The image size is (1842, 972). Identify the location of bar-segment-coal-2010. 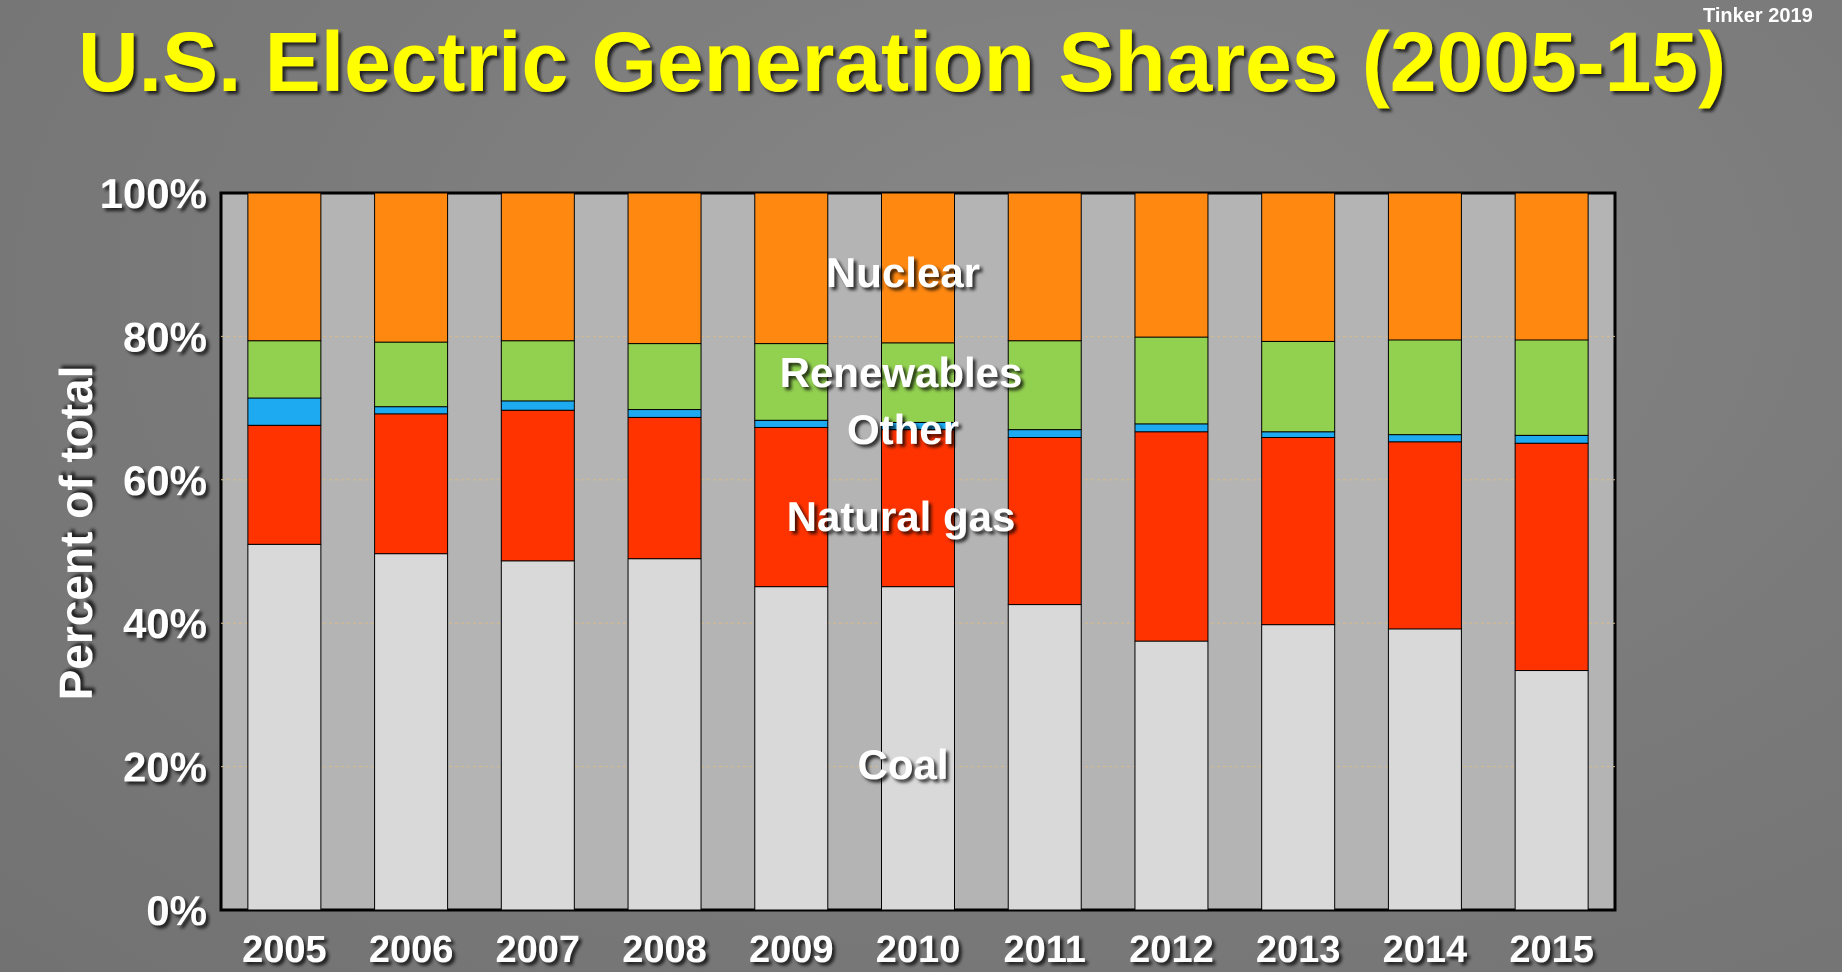
(918, 748).